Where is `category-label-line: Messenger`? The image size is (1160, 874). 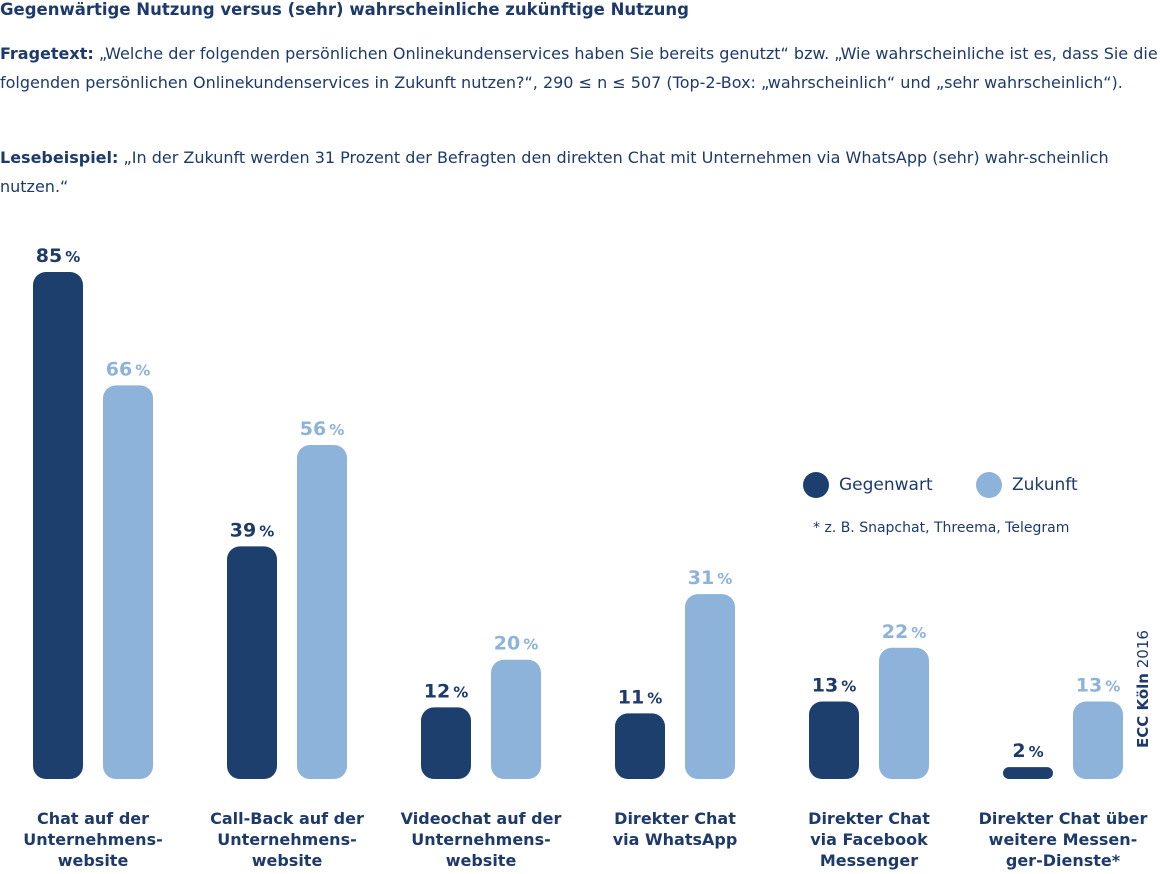 category-label-line: Messenger is located at coordinates (869, 860).